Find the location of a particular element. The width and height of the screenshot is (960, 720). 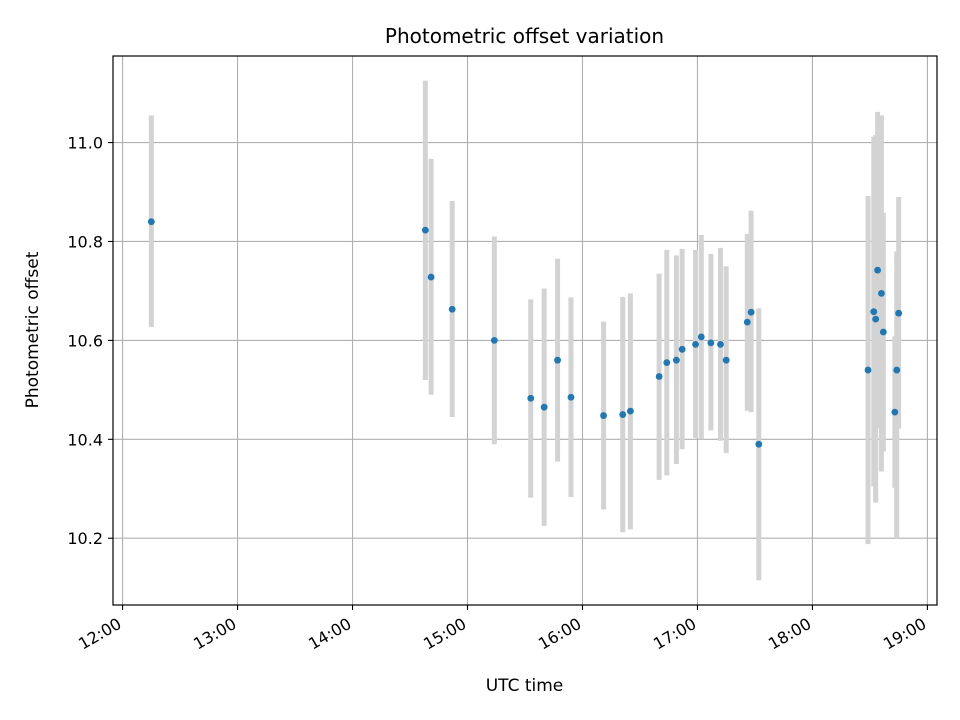

y-tick-label: 10.6 is located at coordinates (85, 340).